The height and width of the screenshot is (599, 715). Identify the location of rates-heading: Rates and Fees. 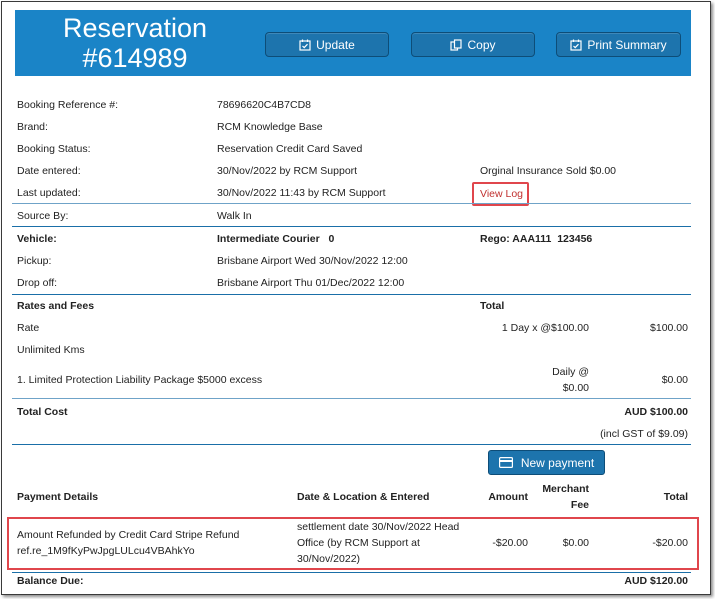
(56, 306).